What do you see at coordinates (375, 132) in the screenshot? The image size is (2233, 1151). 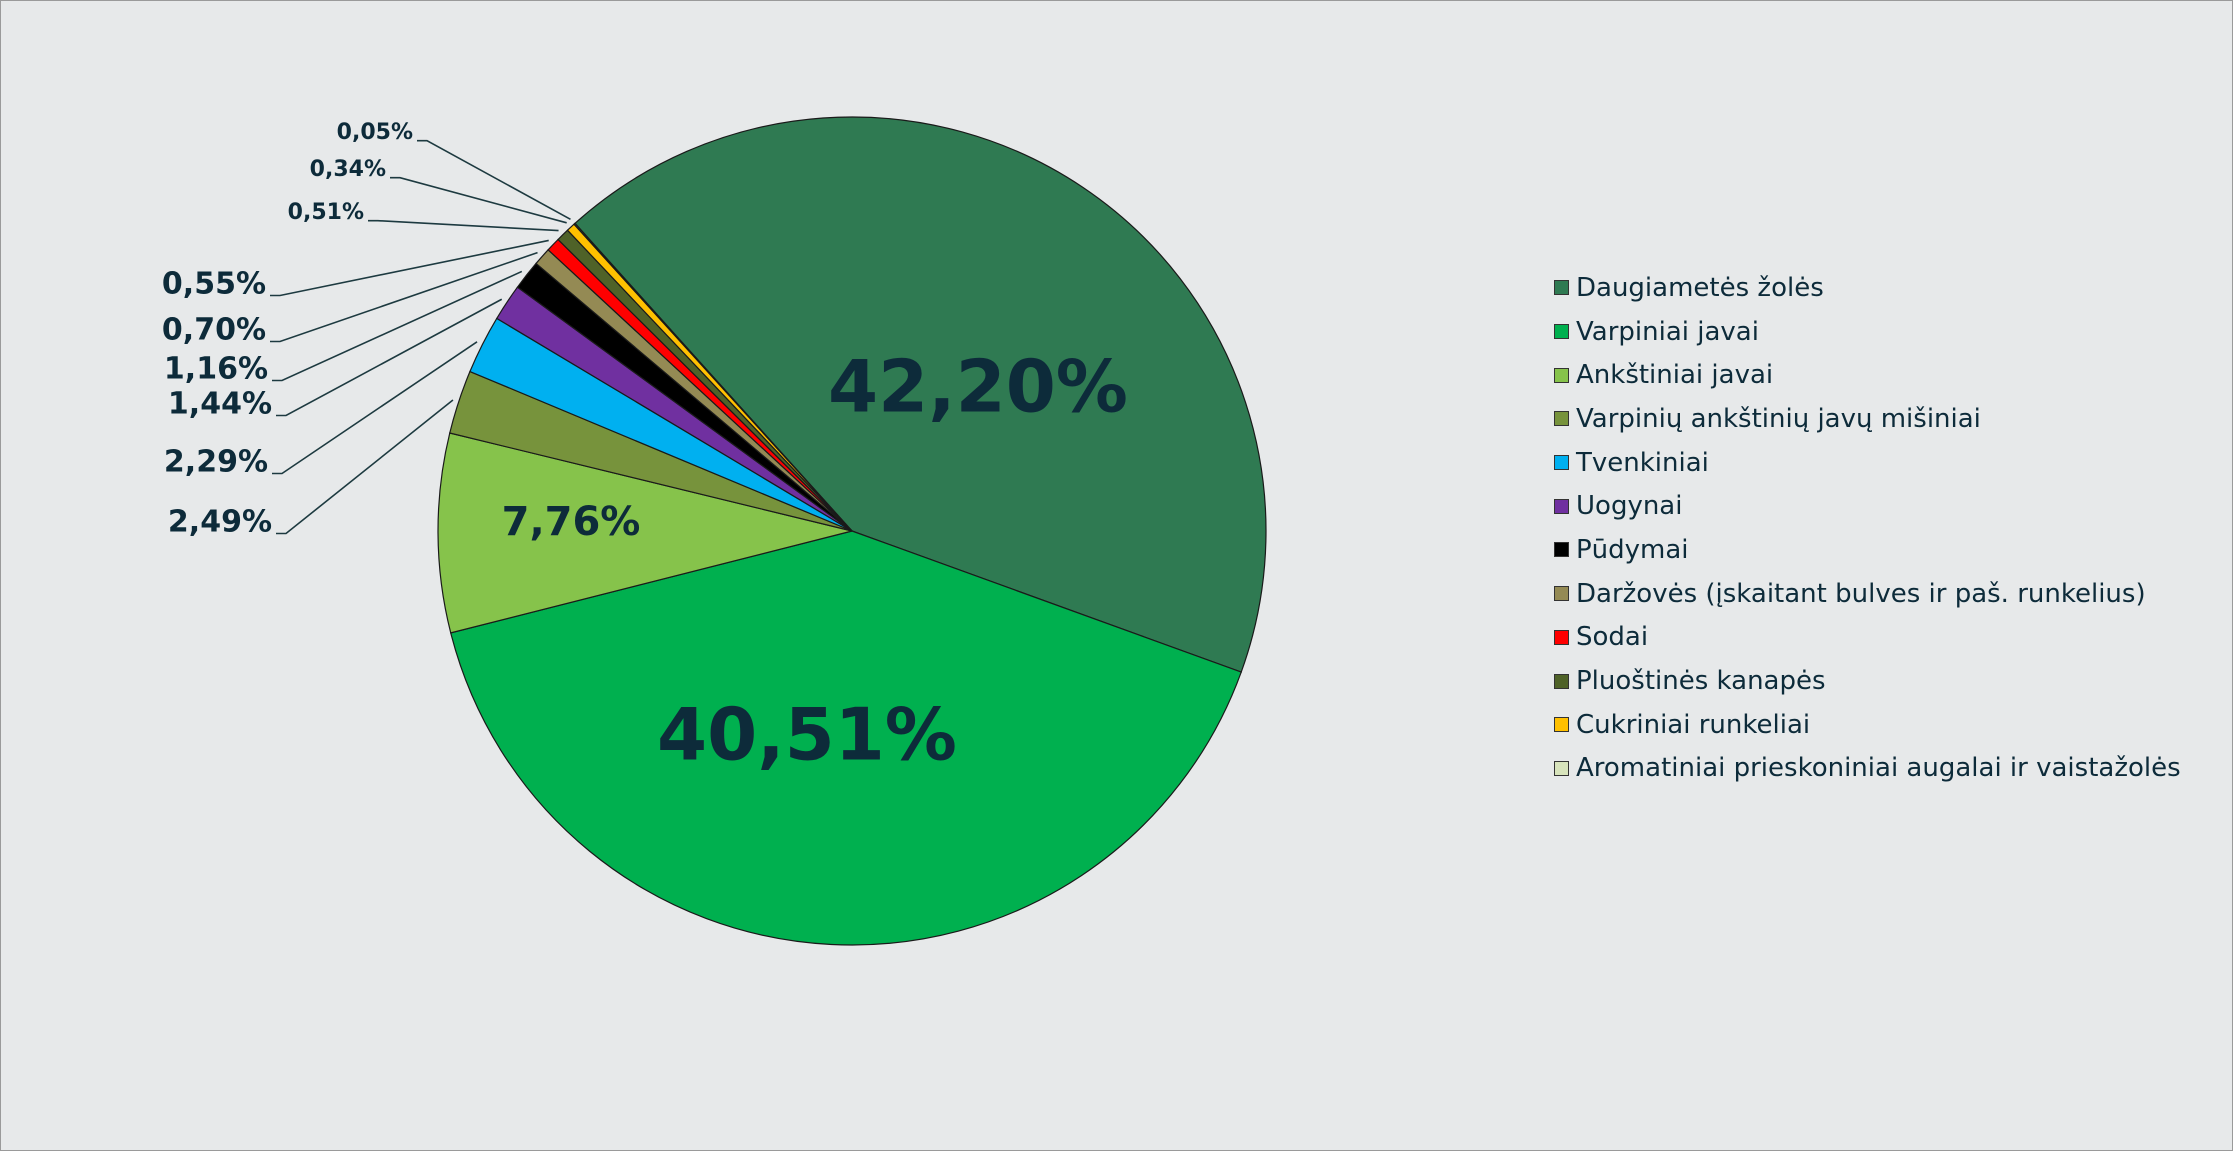 I see `data-label: 0,05%` at bounding box center [375, 132].